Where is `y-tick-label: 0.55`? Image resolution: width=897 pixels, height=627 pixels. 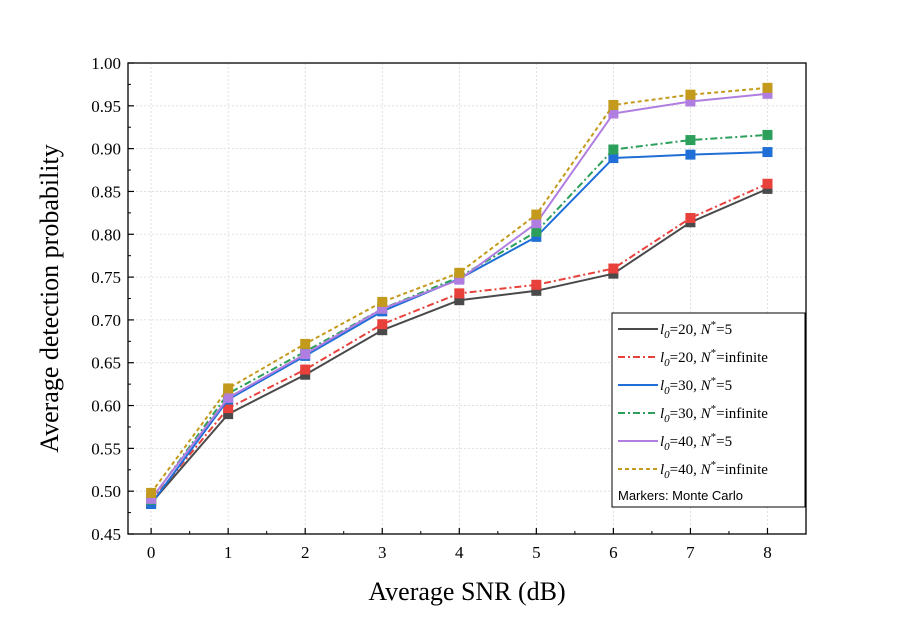
y-tick-label: 0.55 is located at coordinates (106, 448).